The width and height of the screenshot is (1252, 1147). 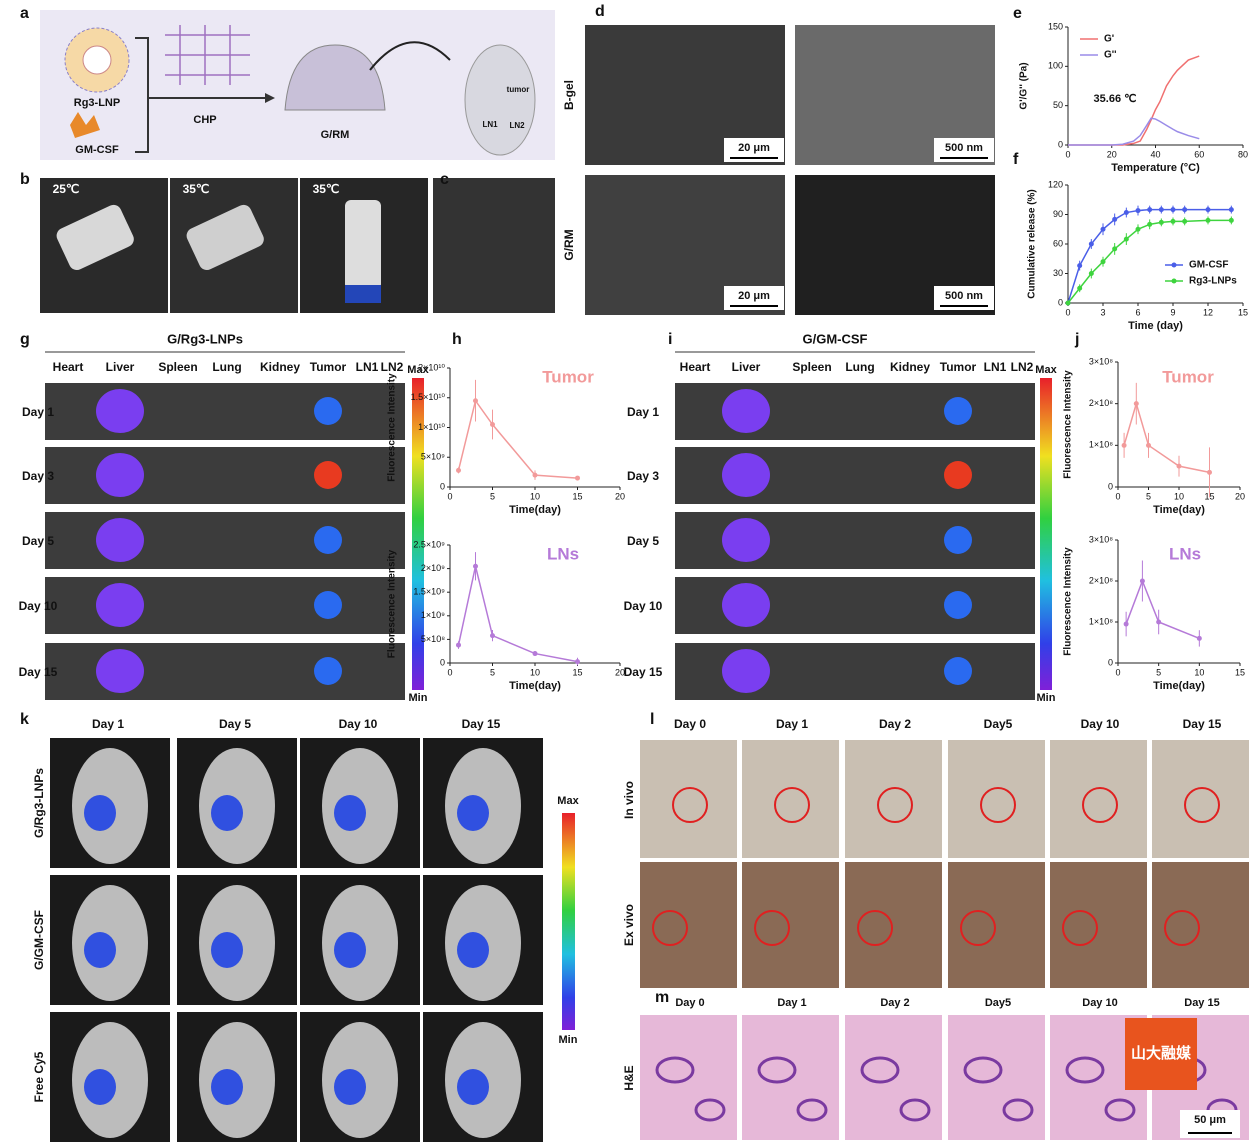 What do you see at coordinates (335, 135) in the screenshot?
I see `schematic-label: G/RM` at bounding box center [335, 135].